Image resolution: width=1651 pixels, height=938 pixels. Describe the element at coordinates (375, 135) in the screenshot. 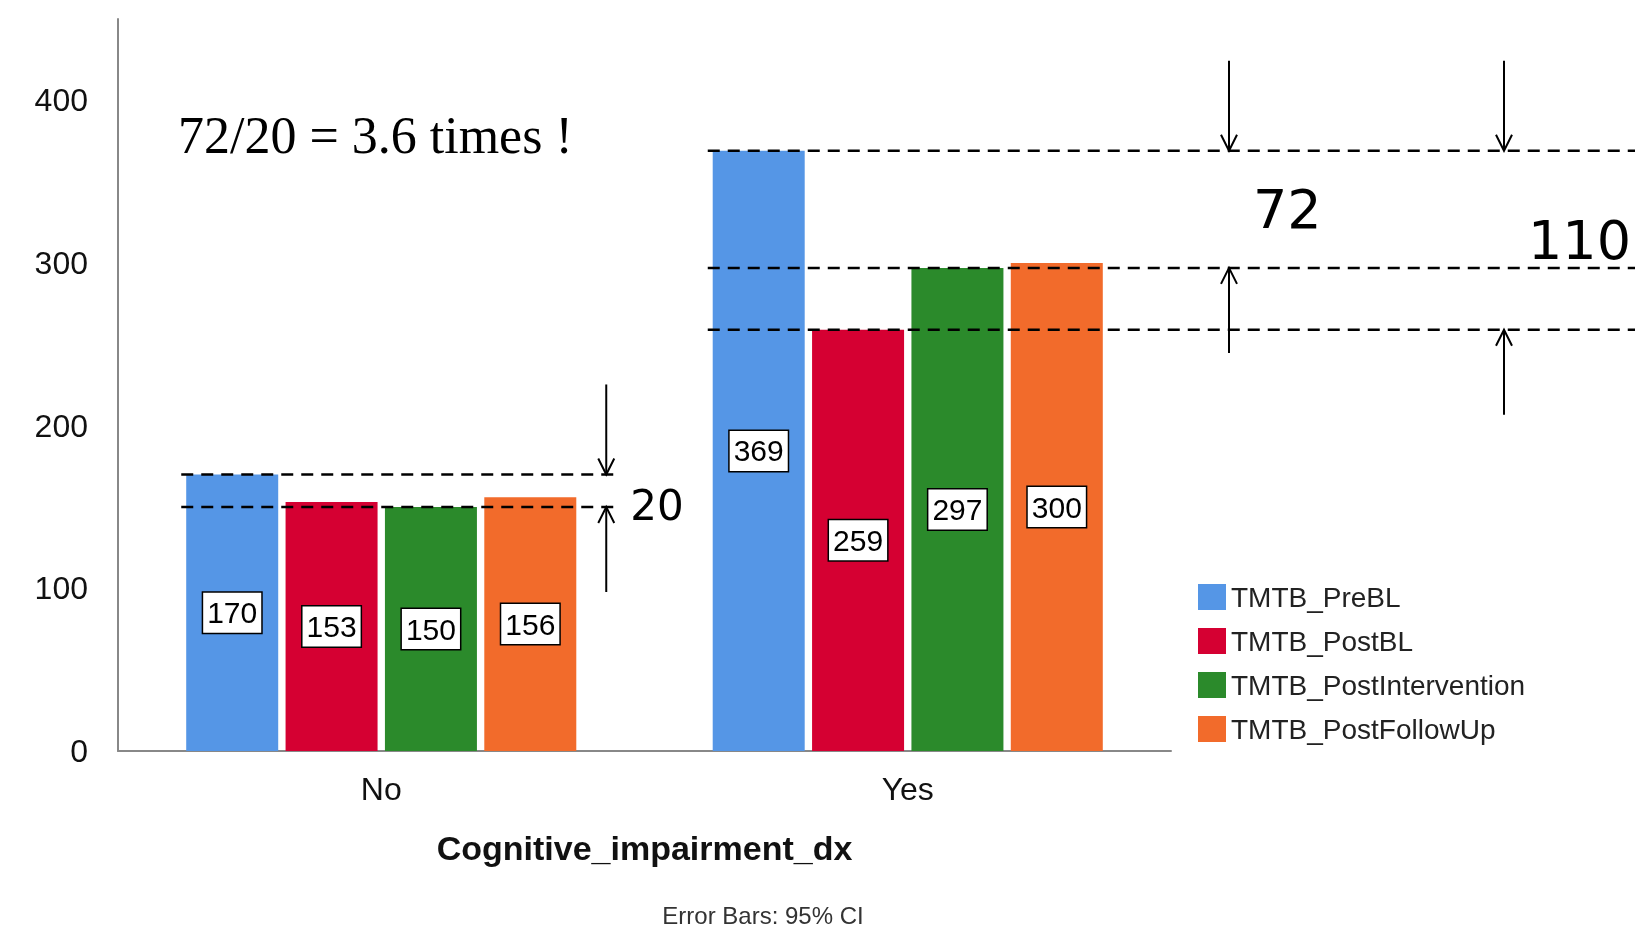

I see `annotation: 72/20 = 3.6 times !` at that location.